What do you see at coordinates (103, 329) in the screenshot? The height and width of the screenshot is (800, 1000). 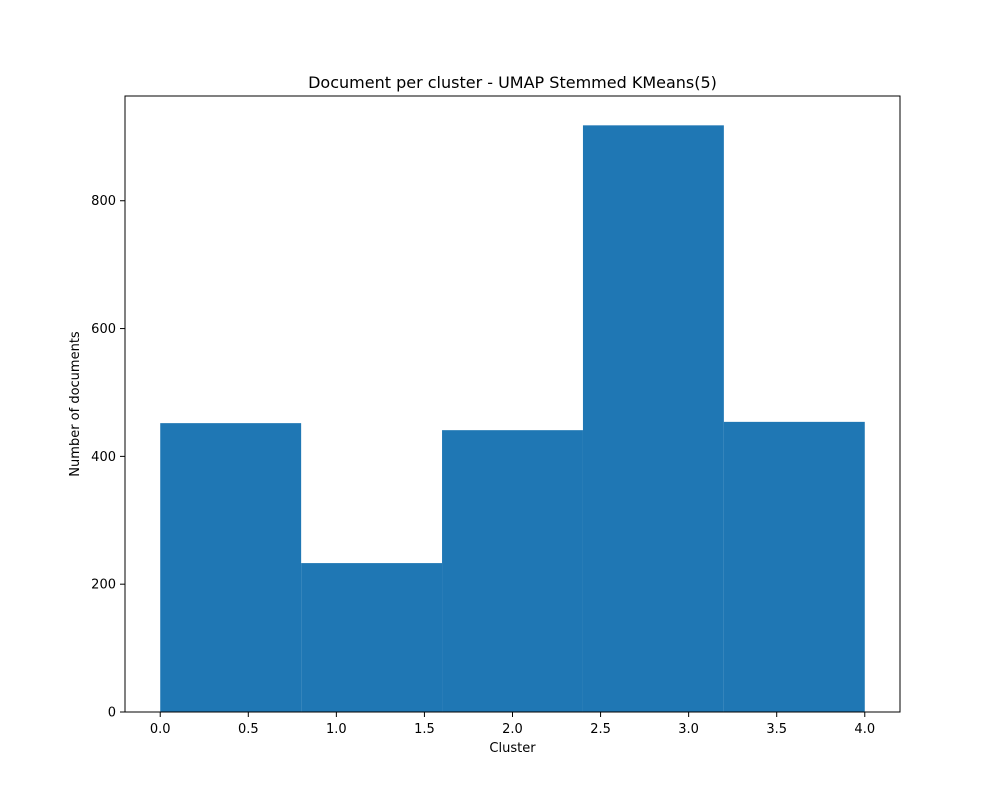 I see `y-tick-label-3: 600` at bounding box center [103, 329].